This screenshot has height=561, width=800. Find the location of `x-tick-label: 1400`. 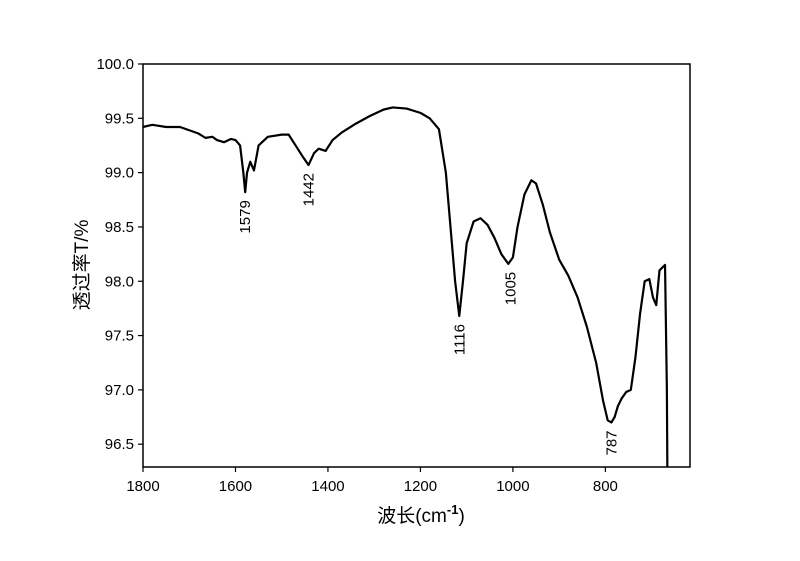

x-tick-label: 1400 is located at coordinates (327, 486).